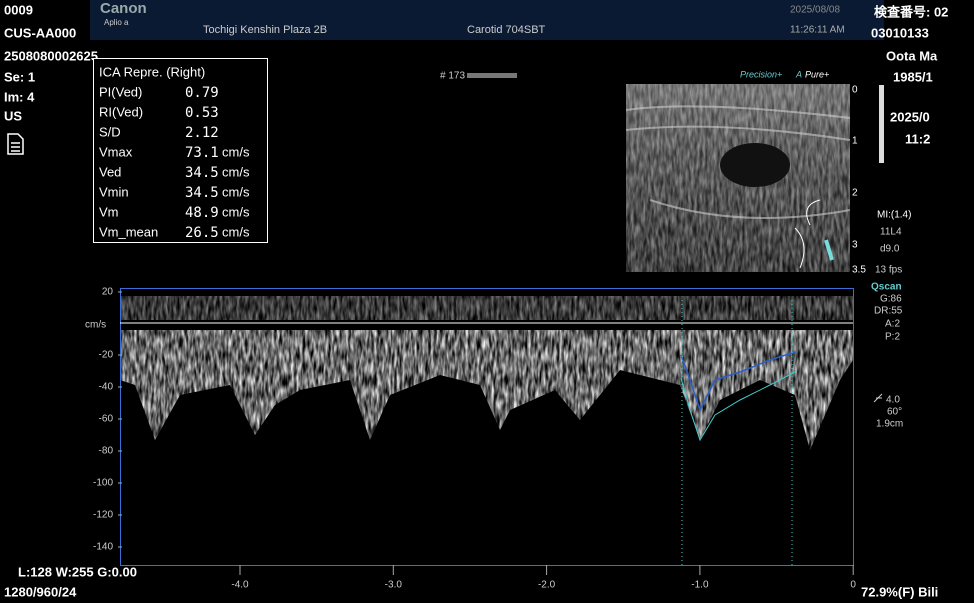 Image resolution: width=974 pixels, height=603 pixels. Describe the element at coordinates (855, 193) in the screenshot. I see `depth-mark: 2` at that location.